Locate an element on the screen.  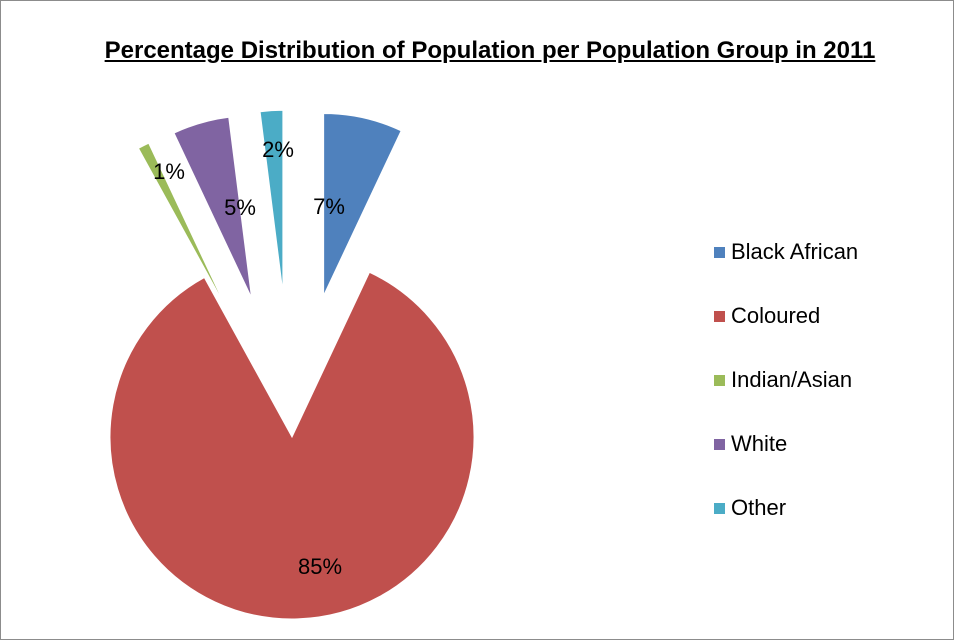
legend-item-indian-asian: Indian/Asian is located at coordinates (783, 379).